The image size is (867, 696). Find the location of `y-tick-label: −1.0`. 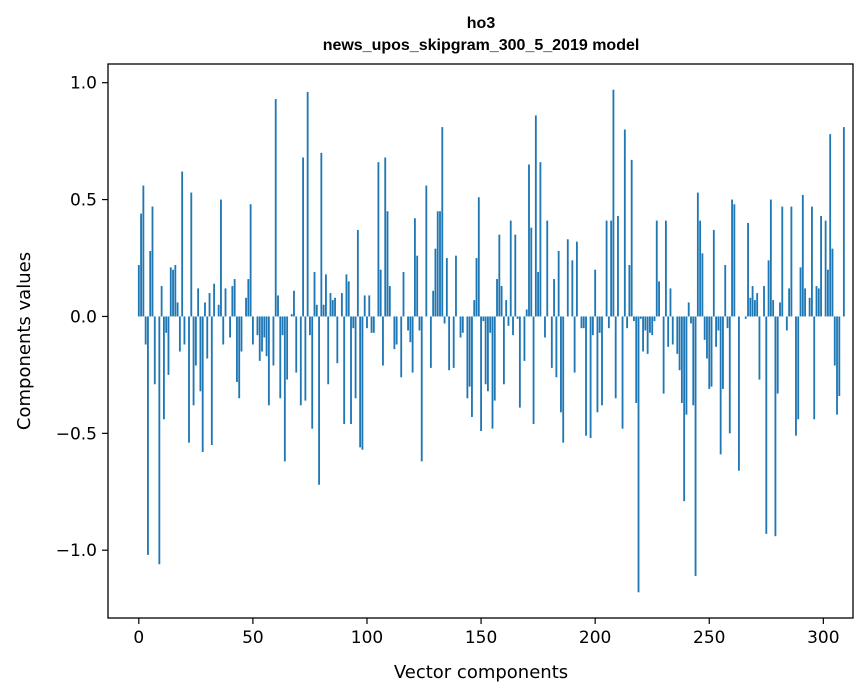

y-tick-label: −1.0 is located at coordinates (76, 551).